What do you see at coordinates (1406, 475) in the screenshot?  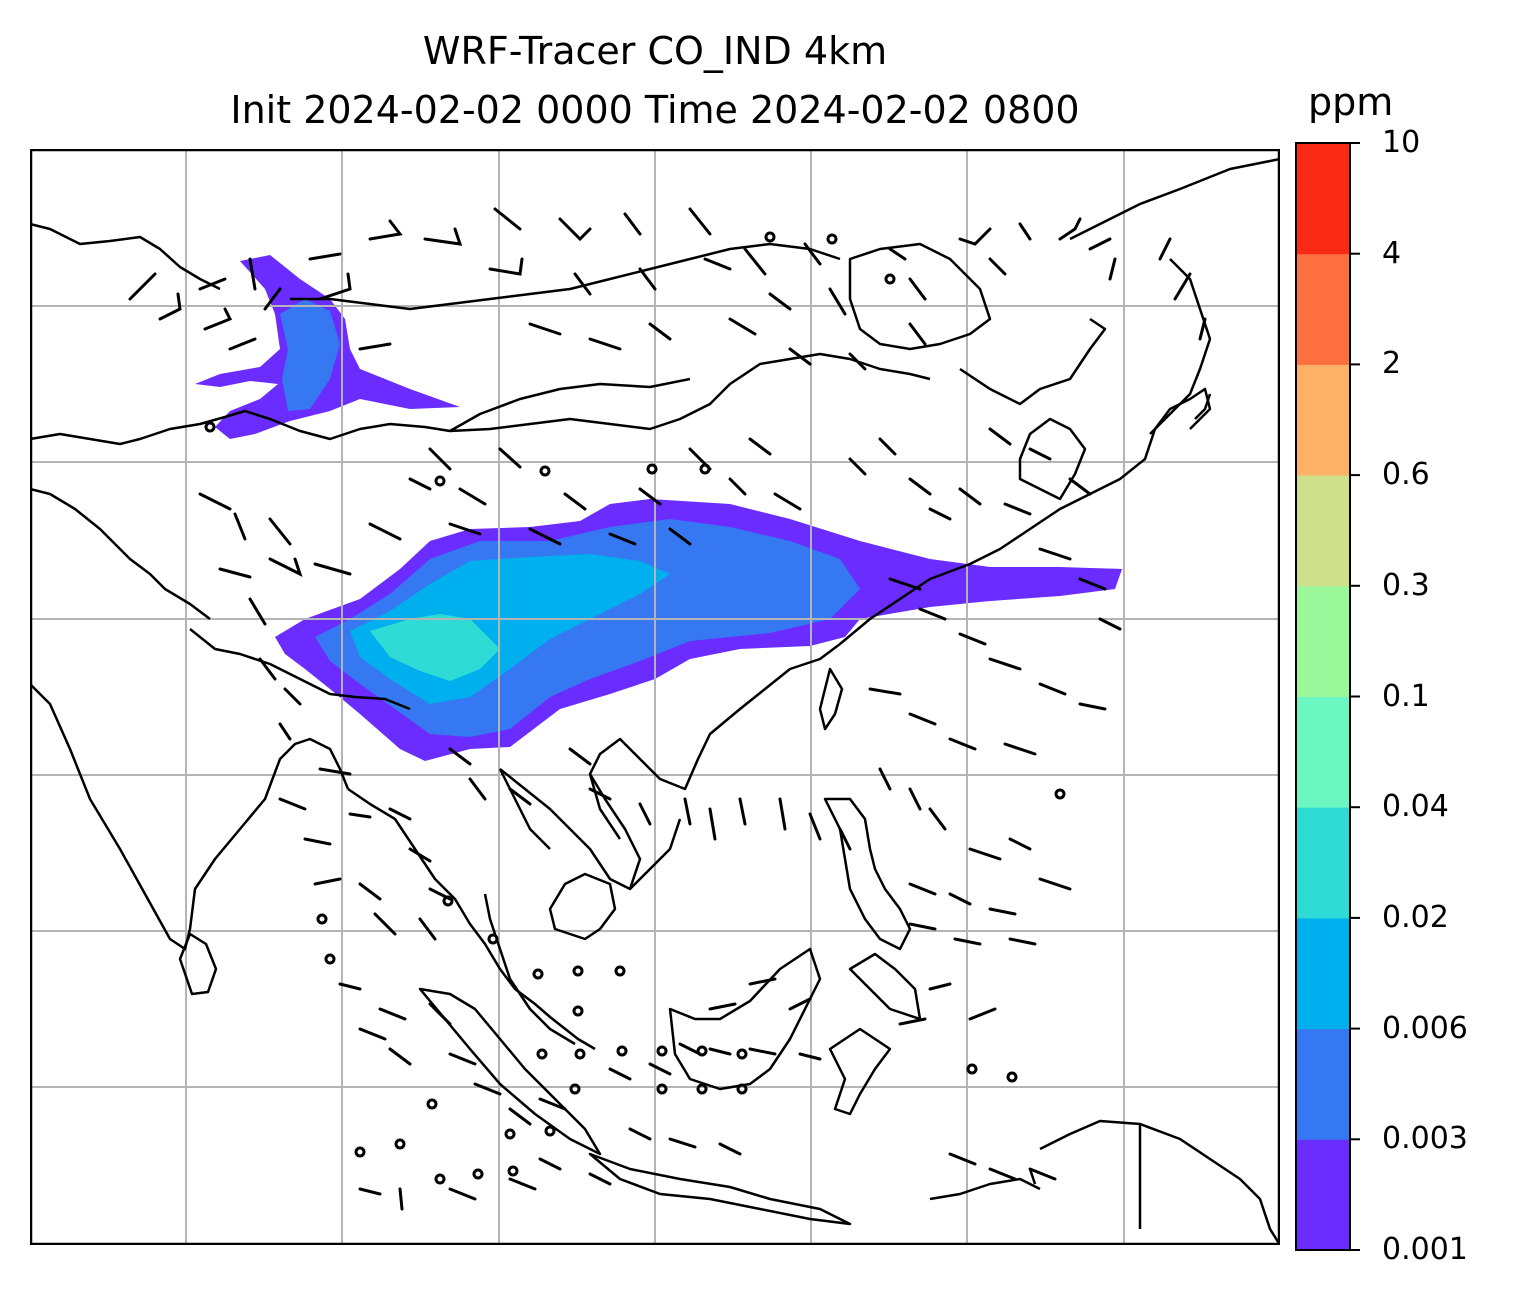 I see `colorbar-tick-label: 0.6` at bounding box center [1406, 475].